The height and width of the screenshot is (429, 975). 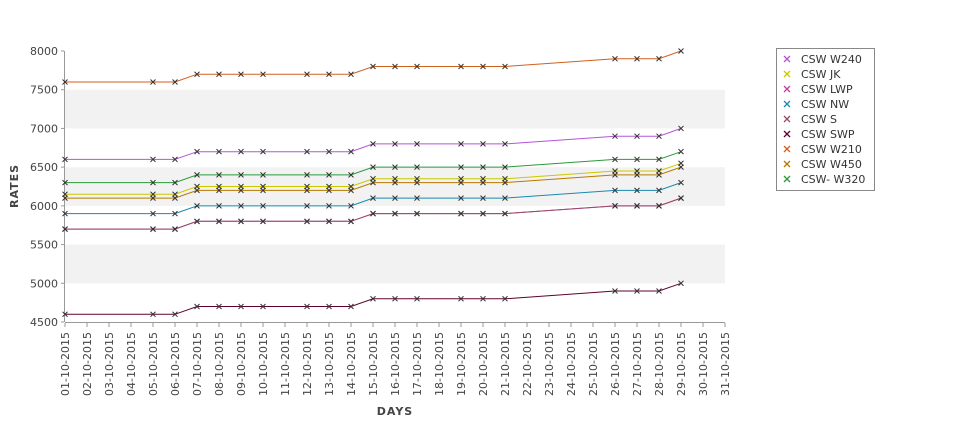 What do you see at coordinates (505, 364) in the screenshot?
I see `x-tick-label: 21-10-2015` at bounding box center [505, 364].